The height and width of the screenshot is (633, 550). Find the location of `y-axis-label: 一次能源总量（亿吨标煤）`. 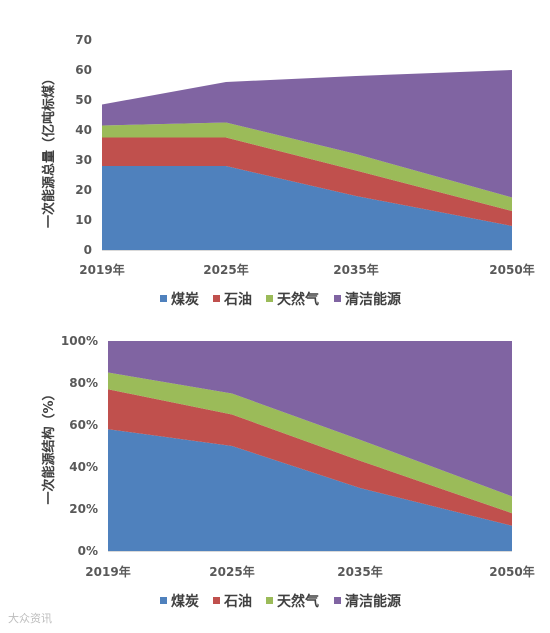

y-axis-label: 一次能源总量（亿吨标煤） is located at coordinates (49, 150).